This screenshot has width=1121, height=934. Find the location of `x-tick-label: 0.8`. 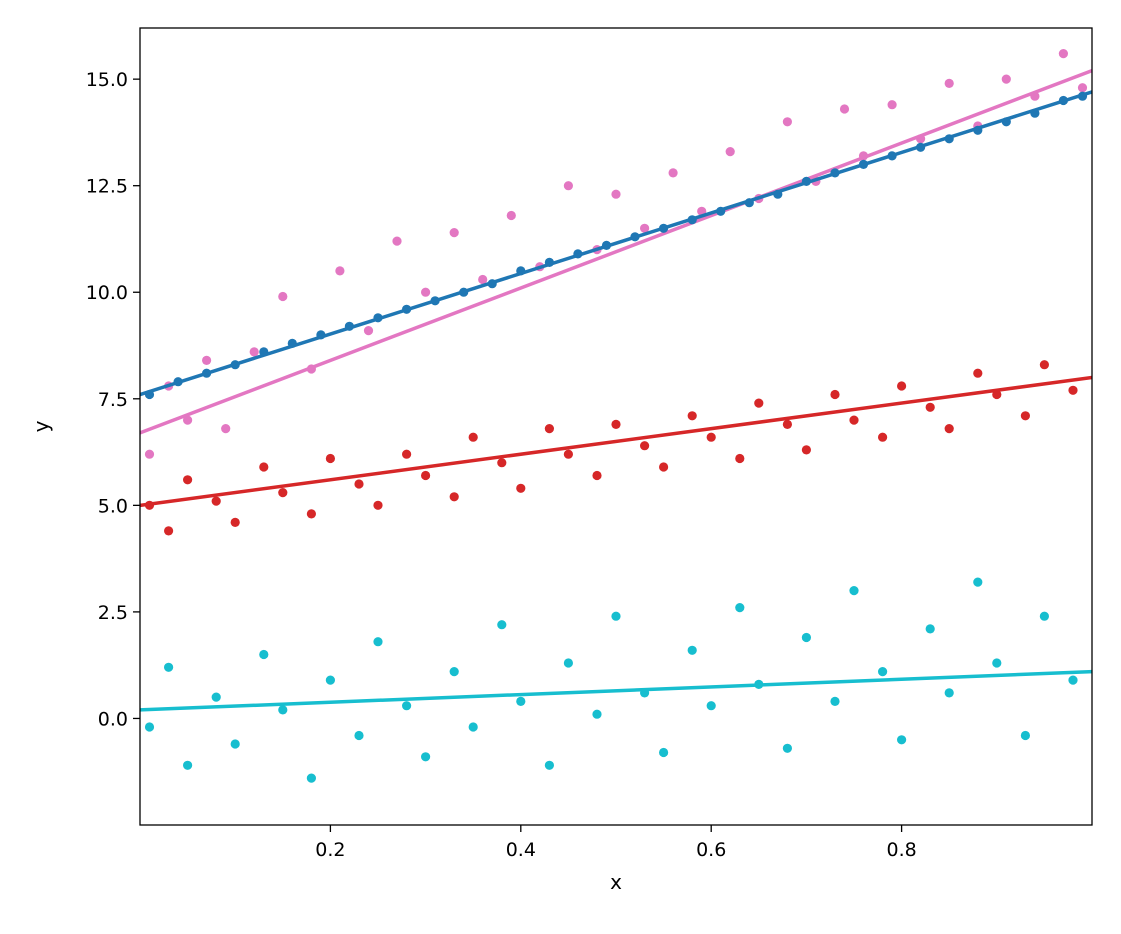

x-tick-label: 0.8 is located at coordinates (901, 850).